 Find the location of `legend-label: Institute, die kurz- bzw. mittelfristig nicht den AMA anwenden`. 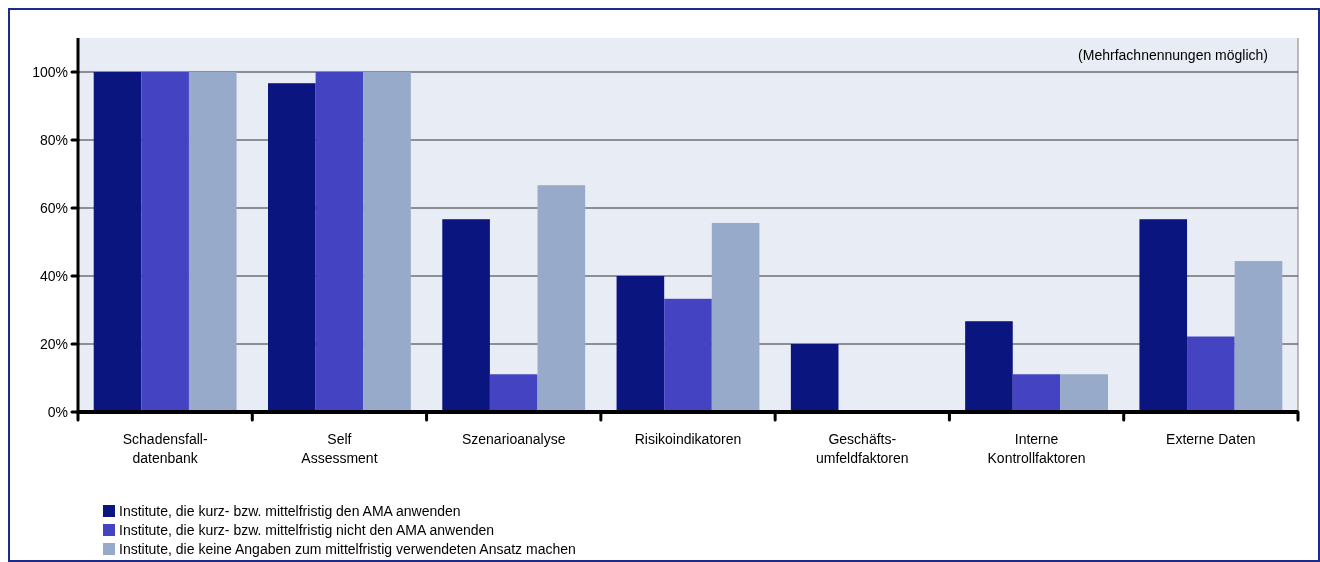

legend-label: Institute, die kurz- bzw. mittelfristig nicht den AMA anwenden is located at coordinates (307, 529).